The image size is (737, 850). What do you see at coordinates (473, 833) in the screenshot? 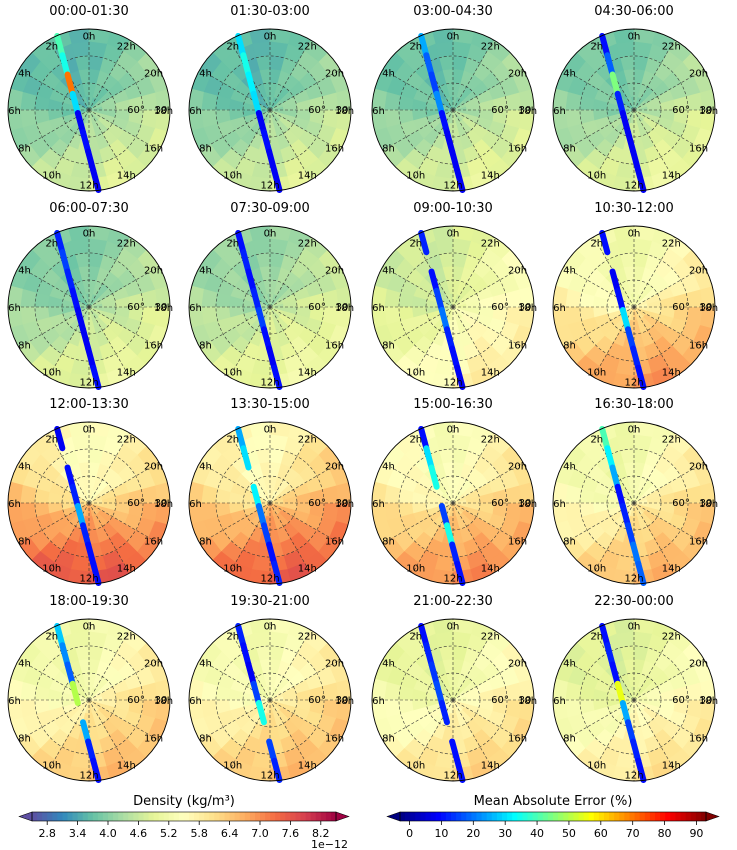
I see `error-tick-label: 20` at bounding box center [473, 833].